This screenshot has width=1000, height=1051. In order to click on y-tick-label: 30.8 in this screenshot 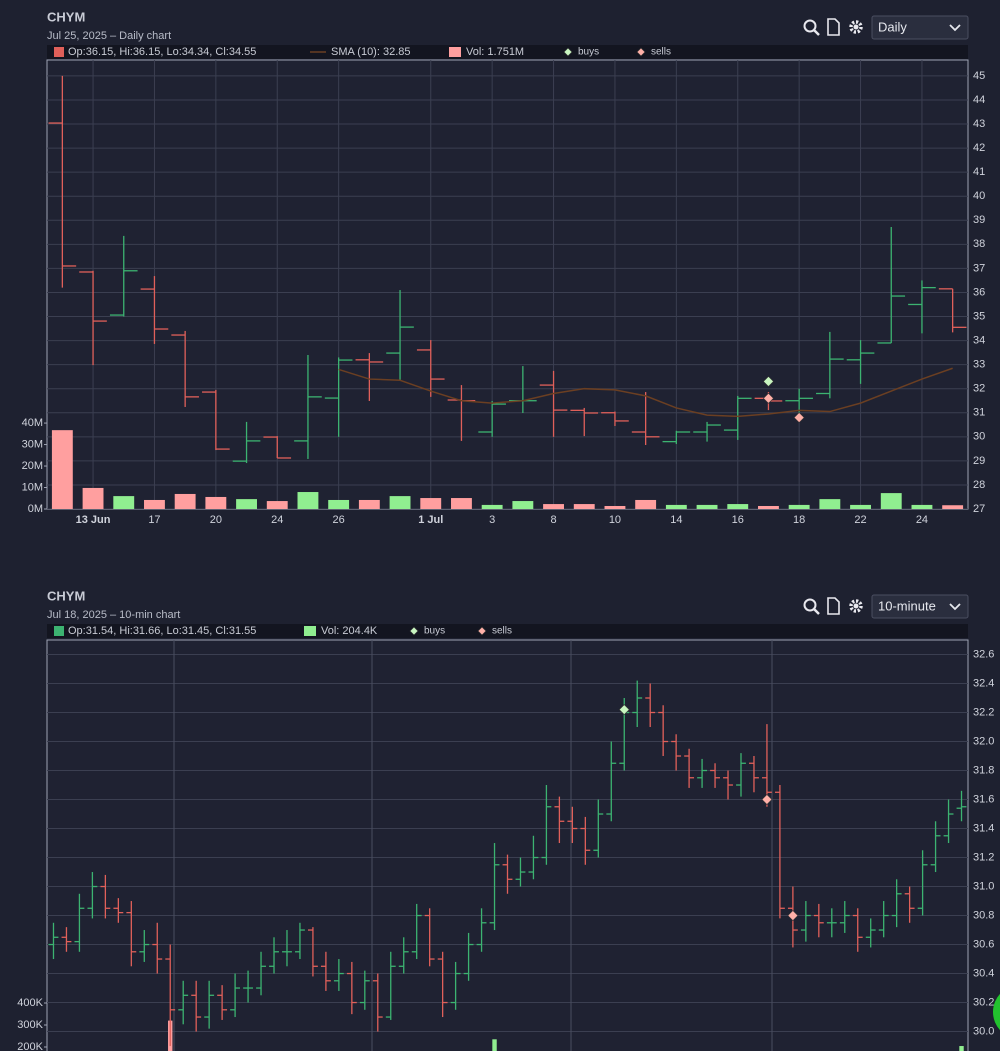, I will do `click(983, 915)`.